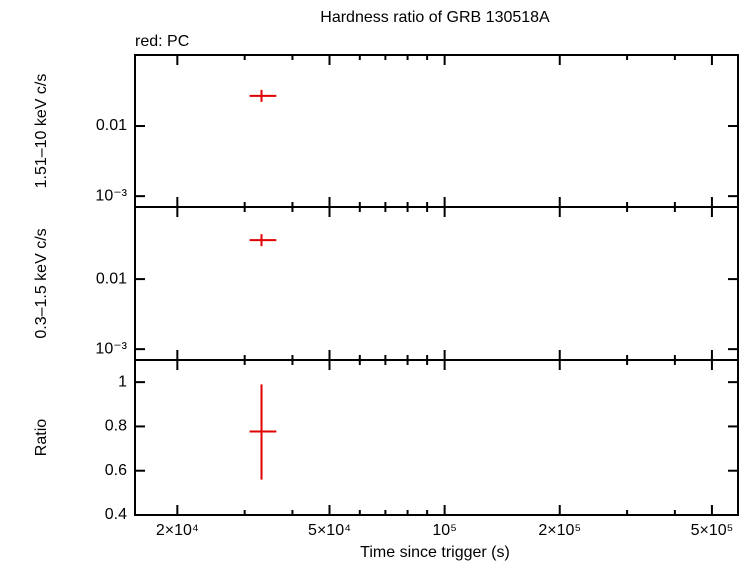 The width and height of the screenshot is (749, 571). What do you see at coordinates (329, 530) in the screenshot?
I see `x-tick-label: 5×10⁴` at bounding box center [329, 530].